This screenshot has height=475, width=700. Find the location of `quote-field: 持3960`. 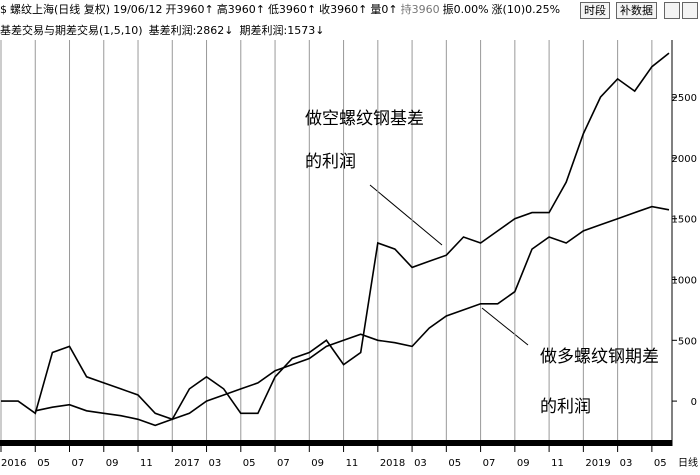

quote-field: 持3960 is located at coordinates (420, 9).